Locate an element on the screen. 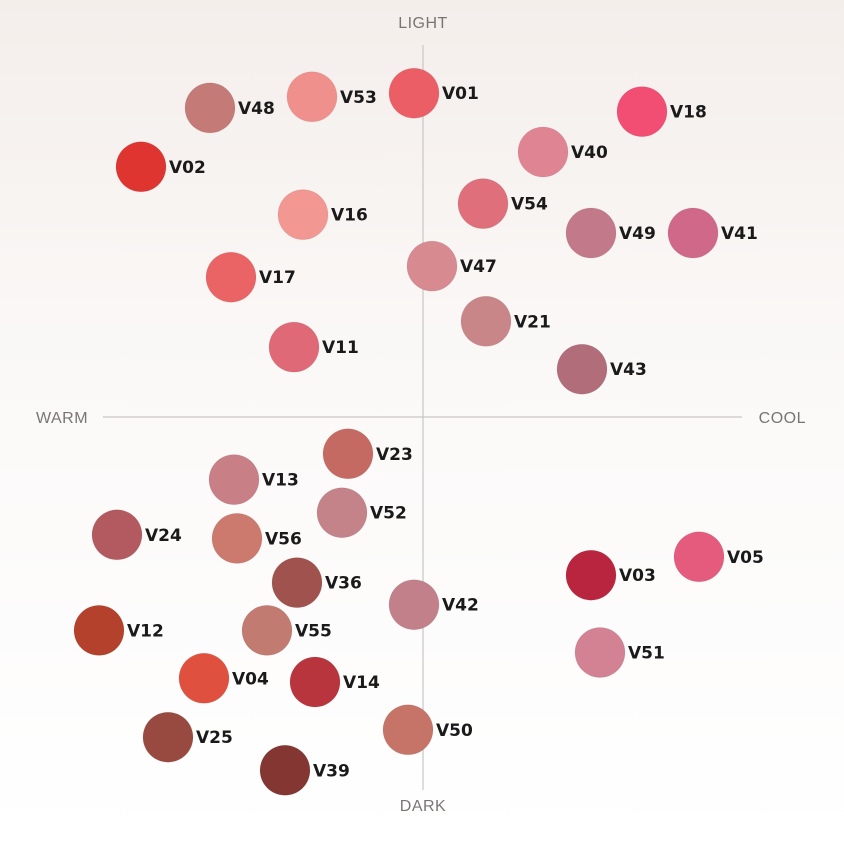 This screenshot has height=844, width=844. shade-point-v18: V18 is located at coordinates (661, 112).